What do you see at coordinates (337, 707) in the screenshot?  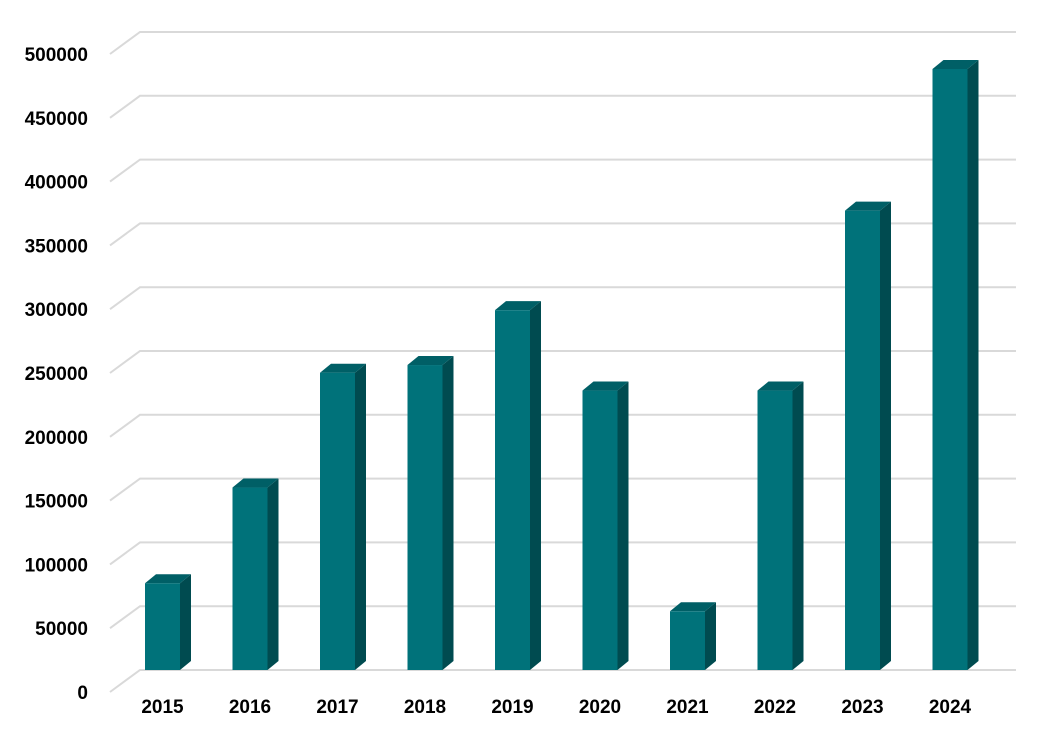 I see `x-tick-label: 2017` at bounding box center [337, 707].